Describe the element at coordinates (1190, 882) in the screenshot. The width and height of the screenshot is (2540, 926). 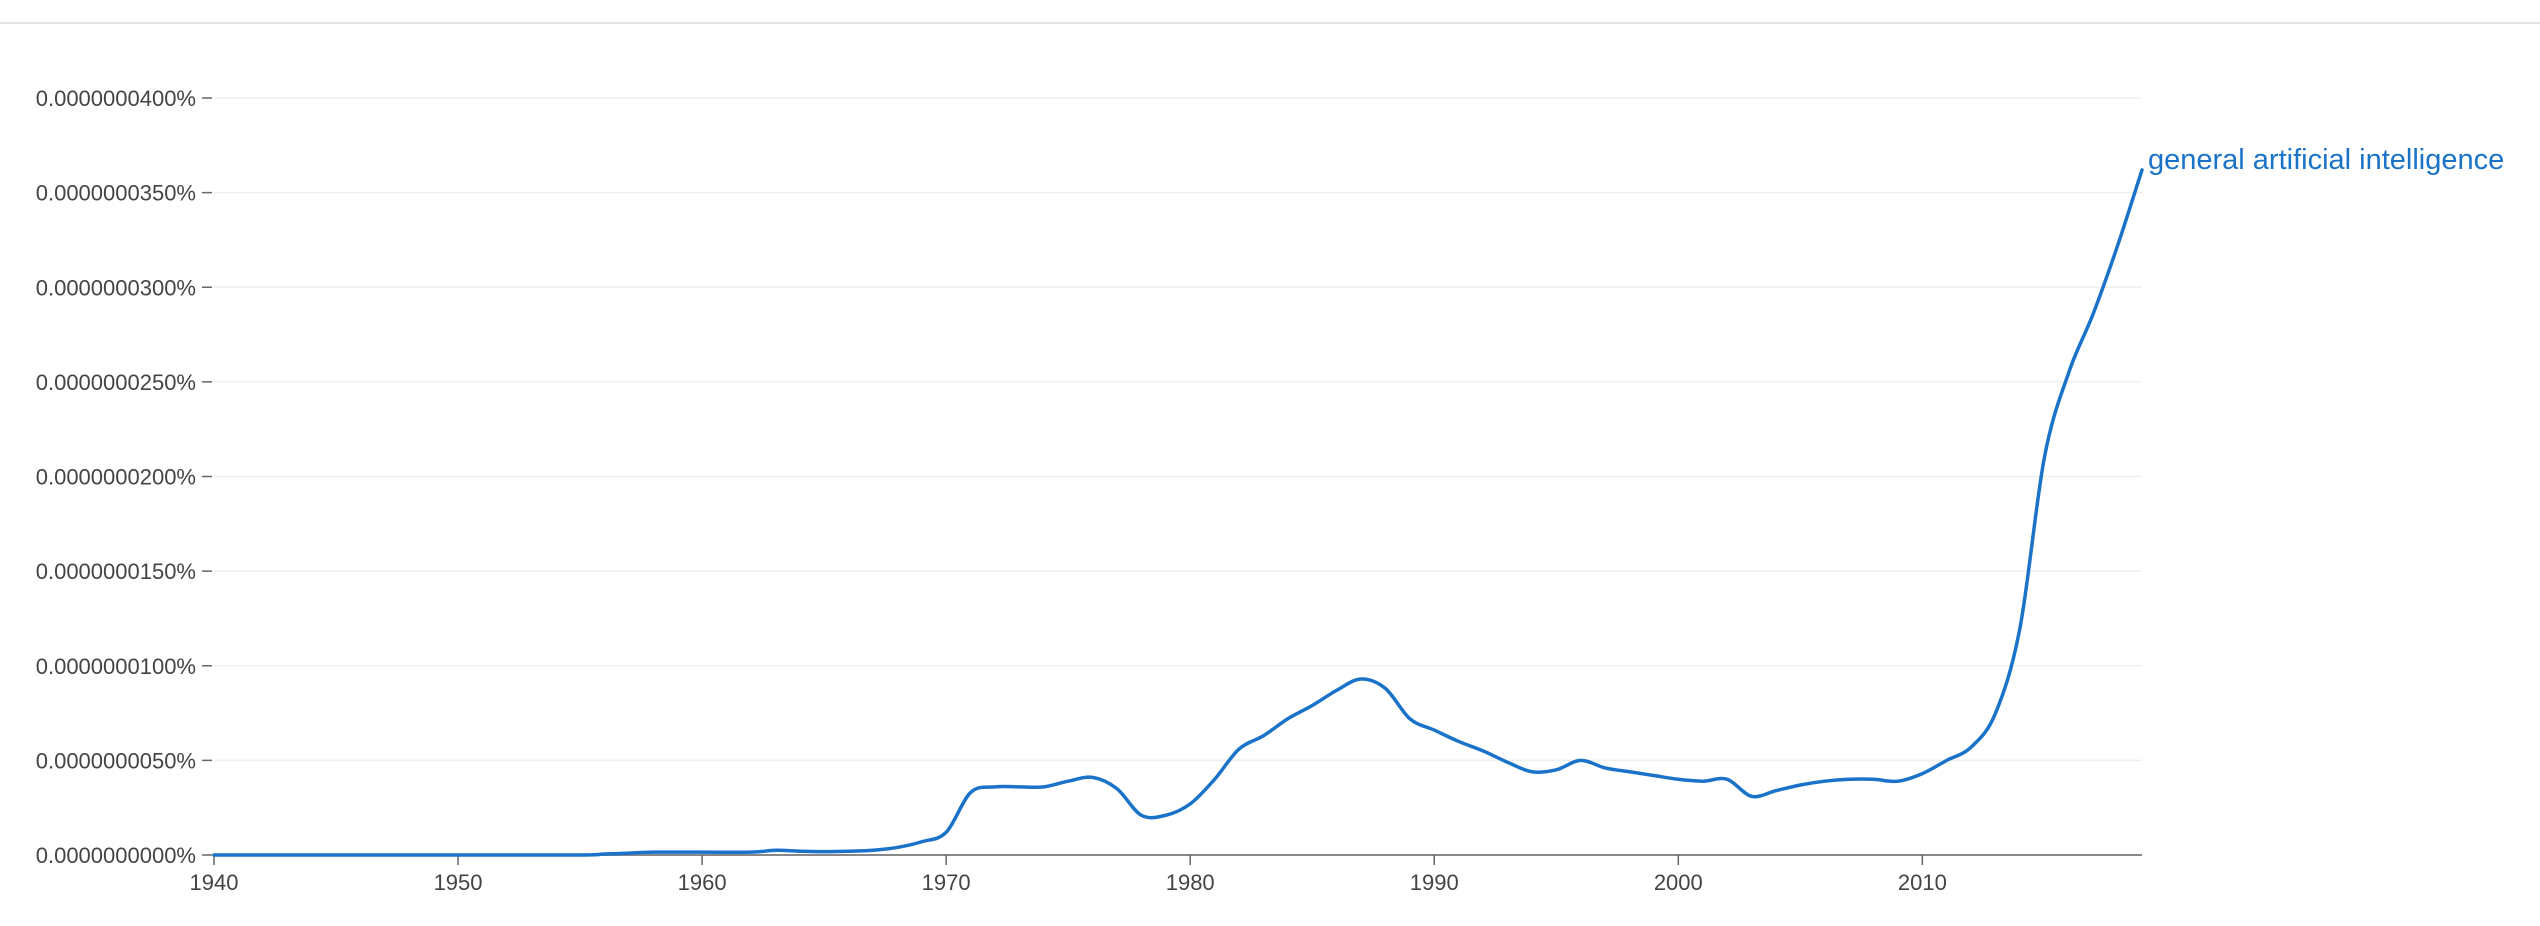
I see `x-tick-label: 1980` at that location.